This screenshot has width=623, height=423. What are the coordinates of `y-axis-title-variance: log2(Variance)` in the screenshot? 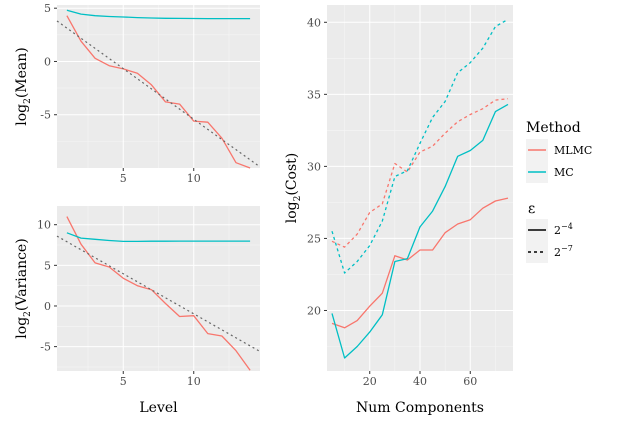 It's located at (23, 288).